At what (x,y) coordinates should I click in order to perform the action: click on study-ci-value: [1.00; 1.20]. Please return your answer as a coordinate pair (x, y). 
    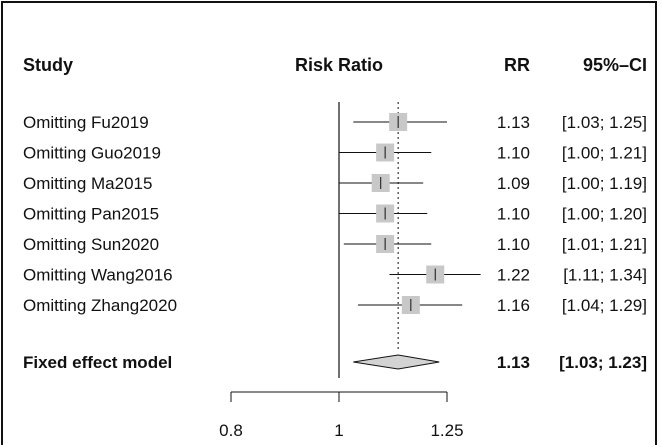
    Looking at the image, I should click on (604, 214).